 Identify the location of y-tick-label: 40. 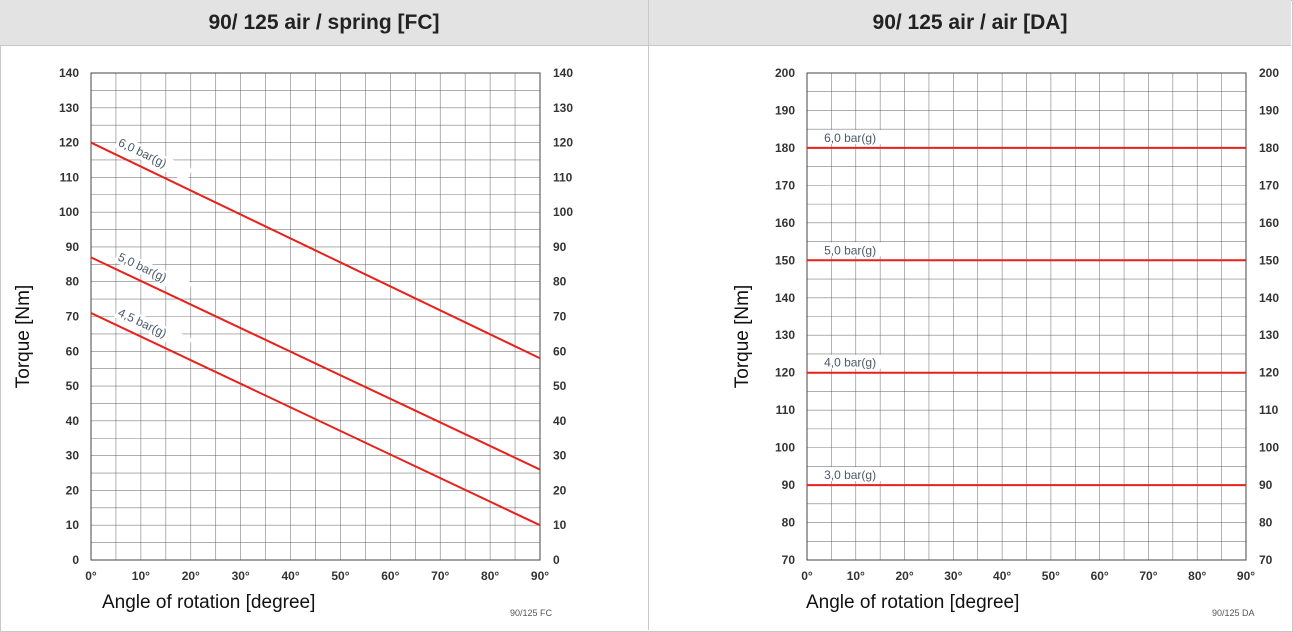
(73, 421).